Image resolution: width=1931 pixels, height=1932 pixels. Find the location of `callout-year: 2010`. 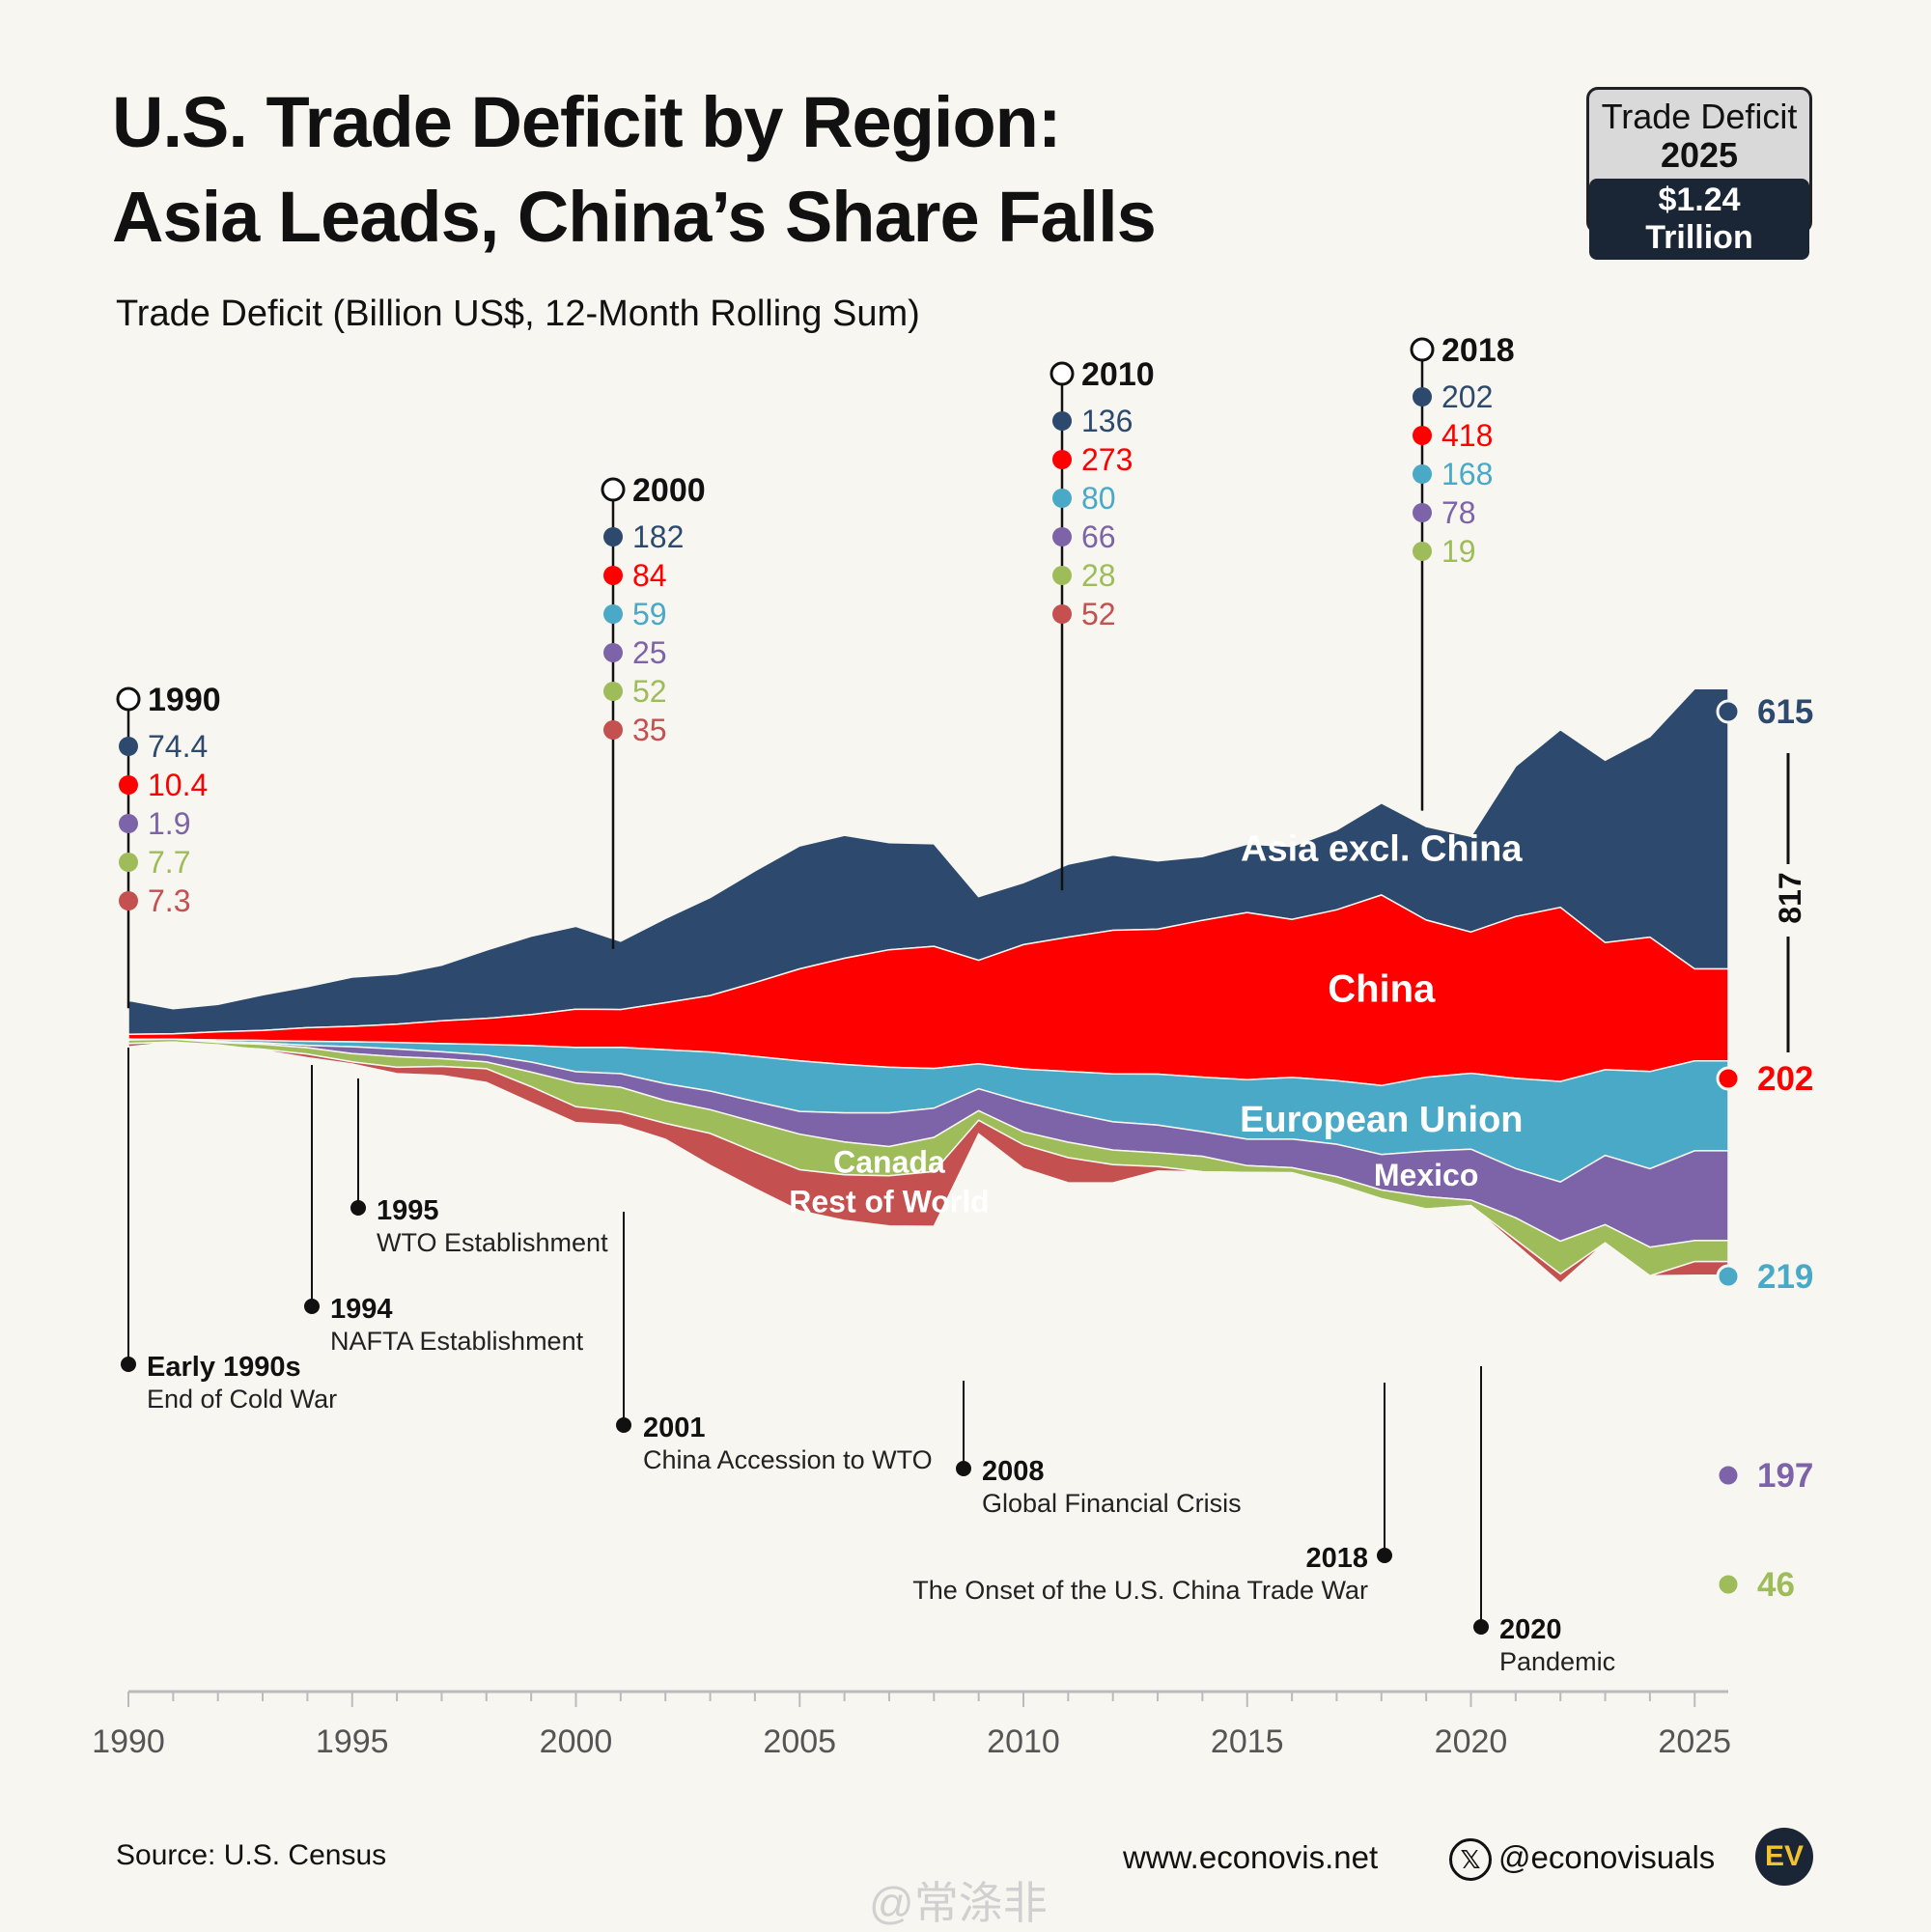

callout-year: 2010 is located at coordinates (1118, 375).